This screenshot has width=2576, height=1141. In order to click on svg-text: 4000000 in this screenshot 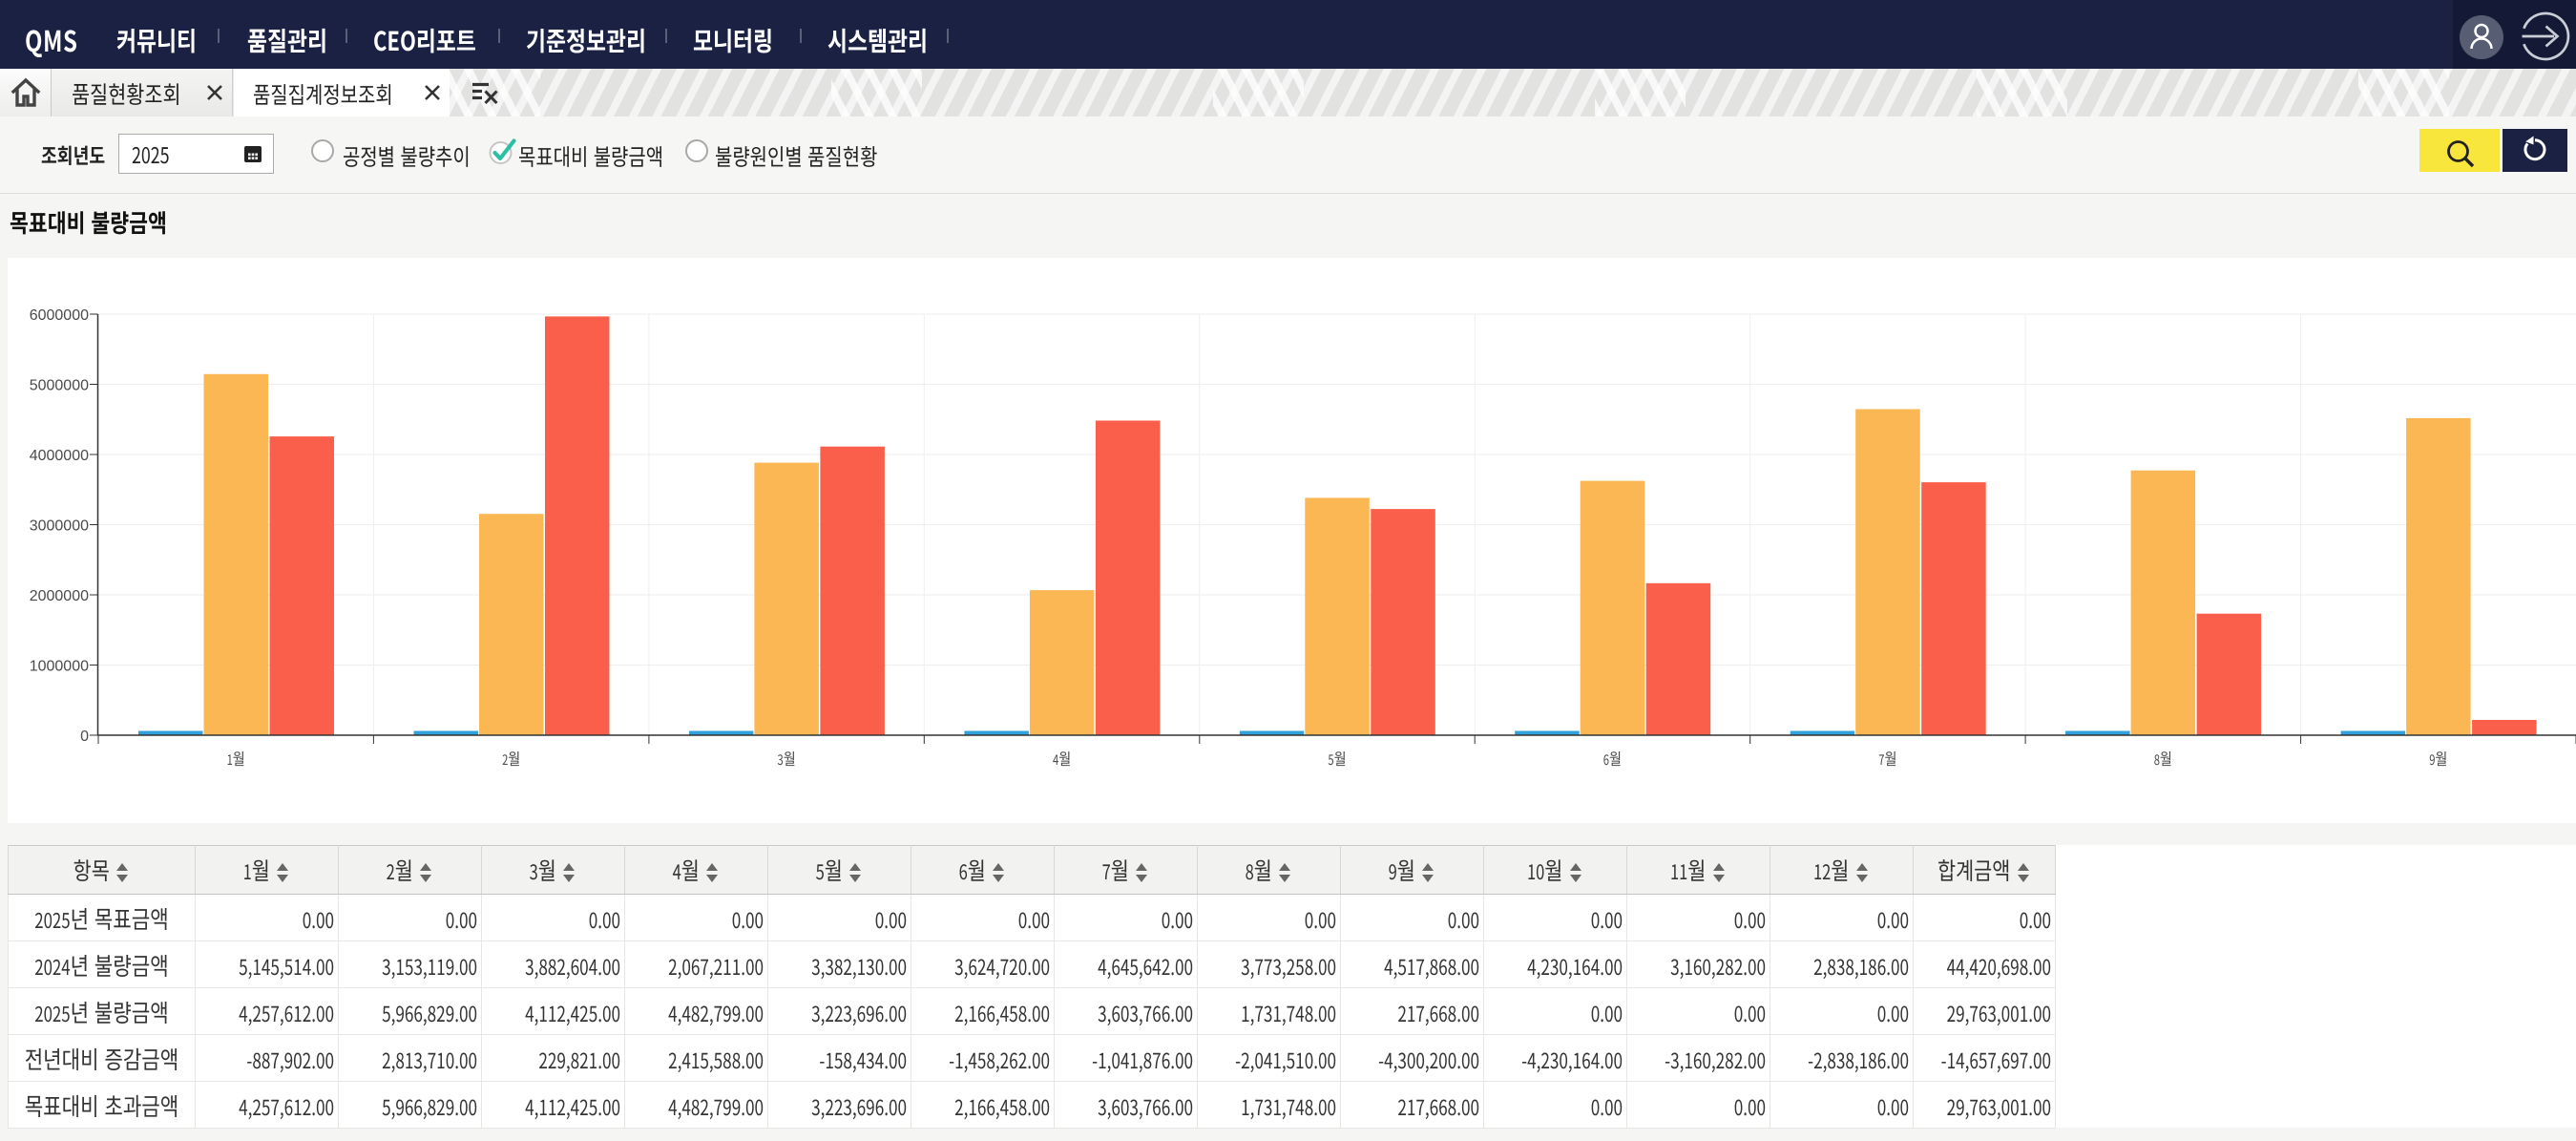, I will do `click(59, 456)`.